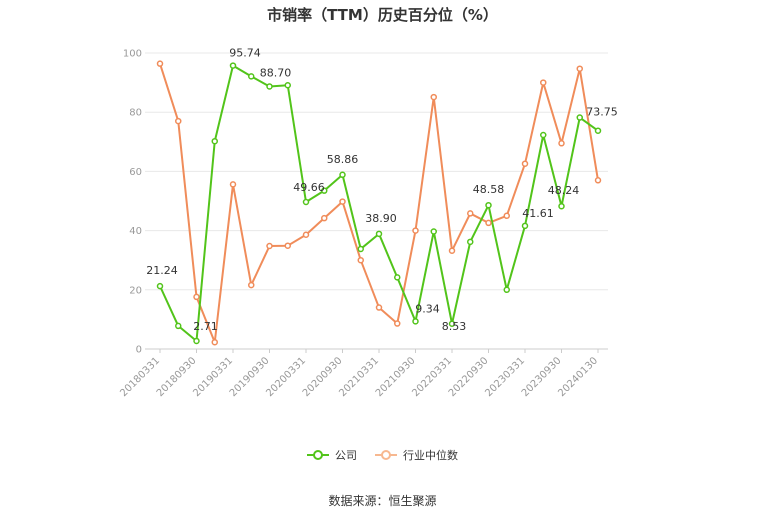  What do you see at coordinates (382, 15) in the screenshot?
I see `chart-title: 市销率（TTM）历史百分位（%）` at bounding box center [382, 15].